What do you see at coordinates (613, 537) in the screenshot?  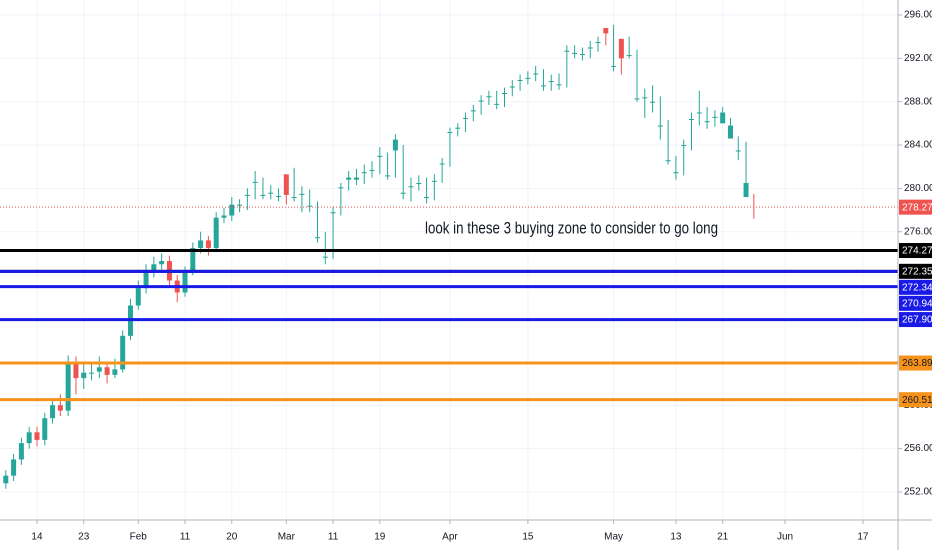 I see `x-tick-label: May` at bounding box center [613, 537].